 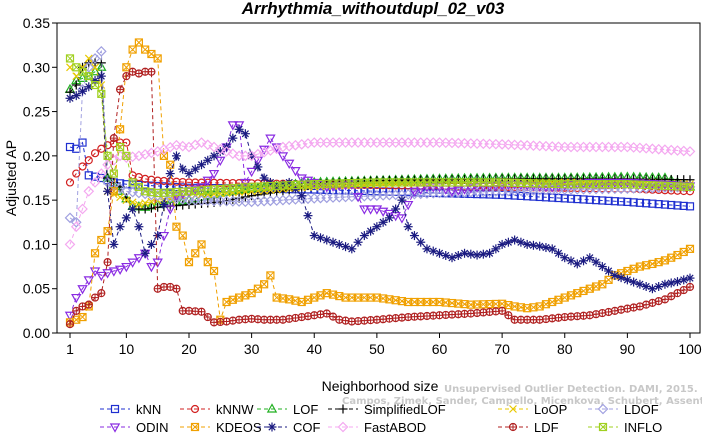 What do you see at coordinates (546, 427) in the screenshot?
I see `legend-label: LDF` at bounding box center [546, 427].